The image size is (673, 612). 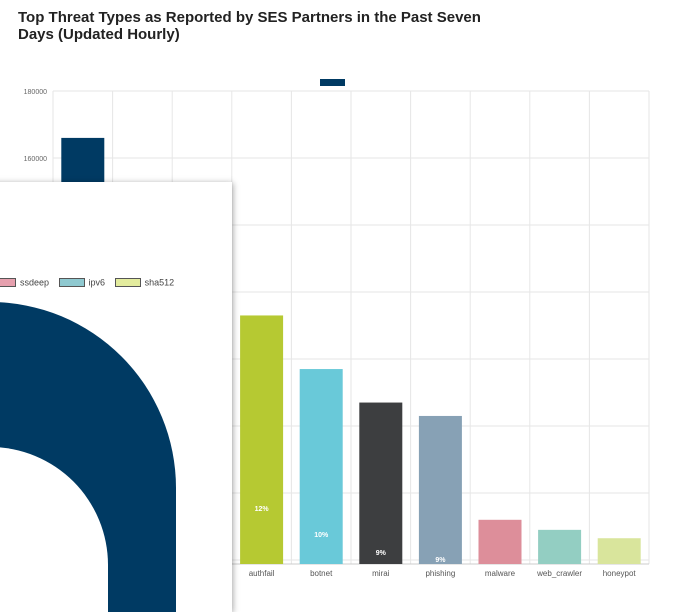 I want to click on pie-chart-plot, so click(x=88, y=457).